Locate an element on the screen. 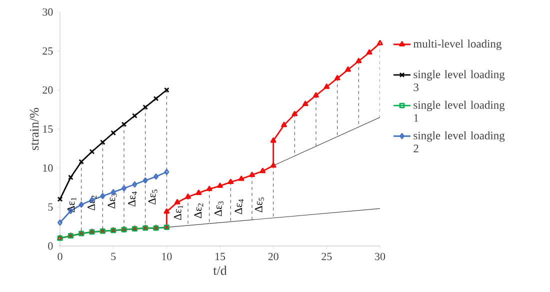 Image resolution: width=550 pixels, height=292 pixels. y-tick-label: 0 is located at coordinates (50, 246).